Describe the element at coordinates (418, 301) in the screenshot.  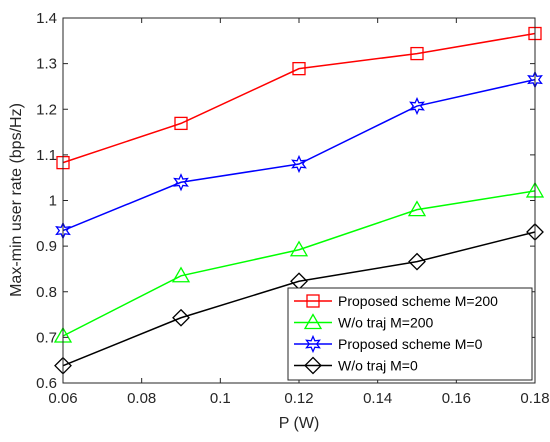
I see `legend-label: Proposed scheme M=200` at that location.